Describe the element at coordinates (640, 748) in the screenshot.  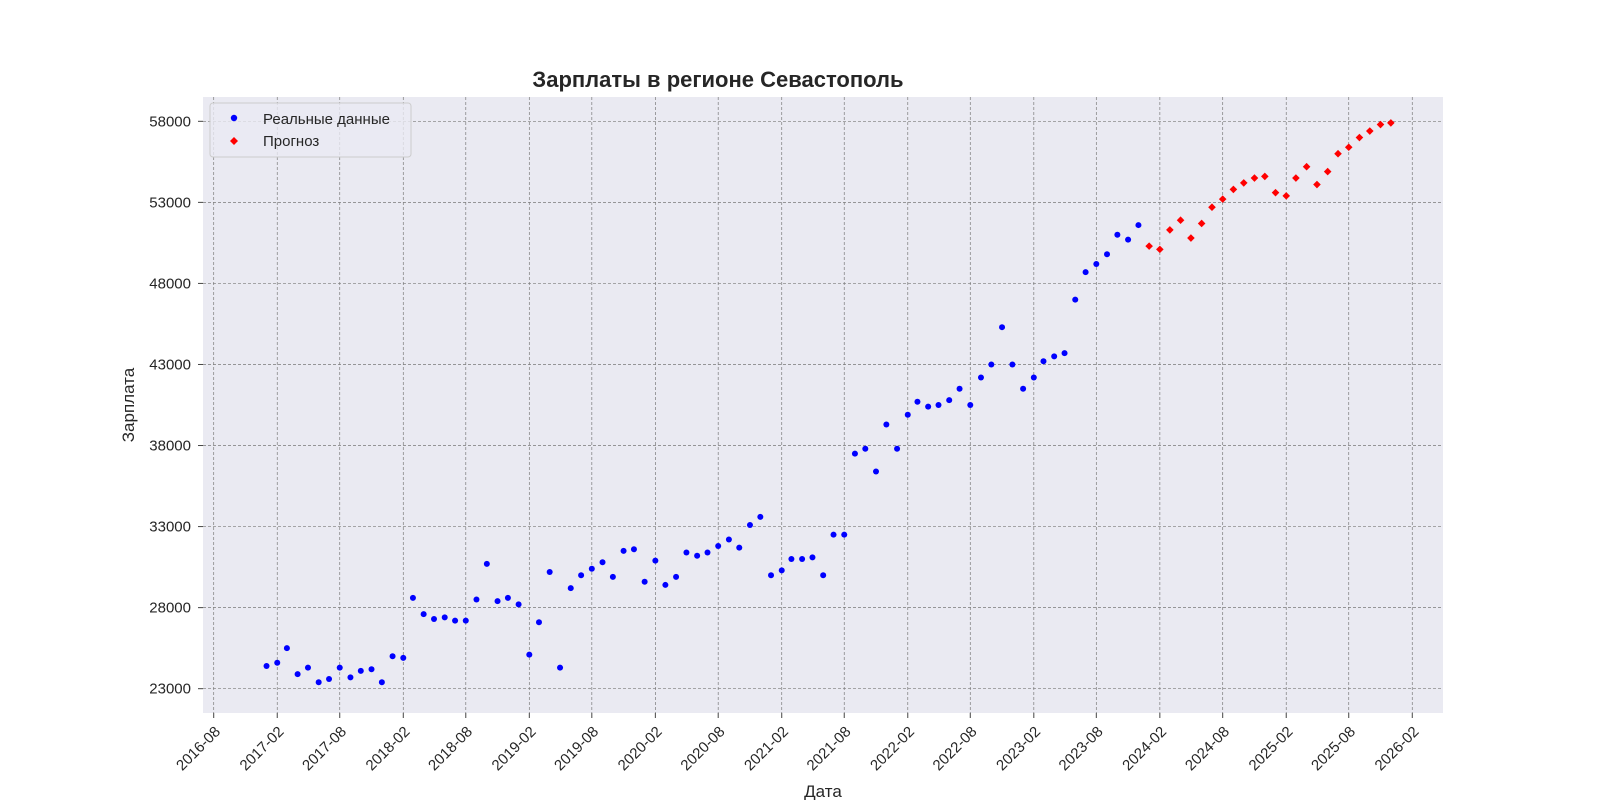
I see `x-tick-label: 2020-02` at that location.